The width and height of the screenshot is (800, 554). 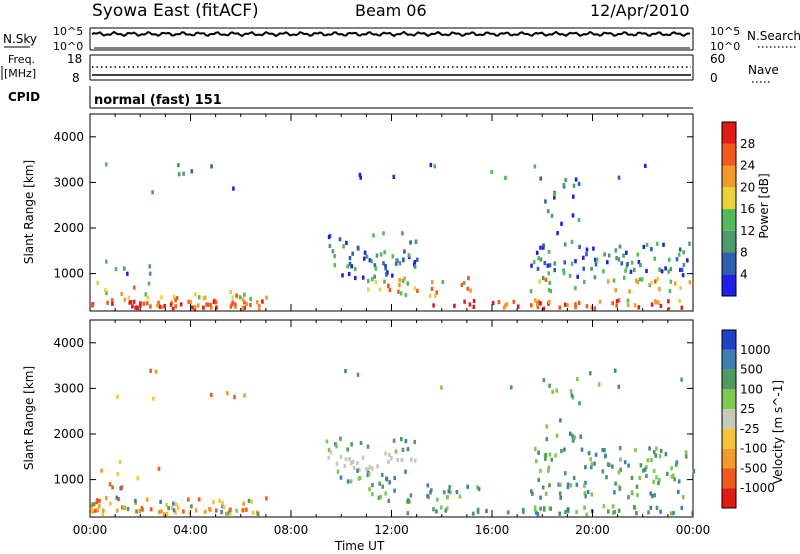 I want to click on nsky-tick-bottom: 10^0, so click(x=68, y=46).